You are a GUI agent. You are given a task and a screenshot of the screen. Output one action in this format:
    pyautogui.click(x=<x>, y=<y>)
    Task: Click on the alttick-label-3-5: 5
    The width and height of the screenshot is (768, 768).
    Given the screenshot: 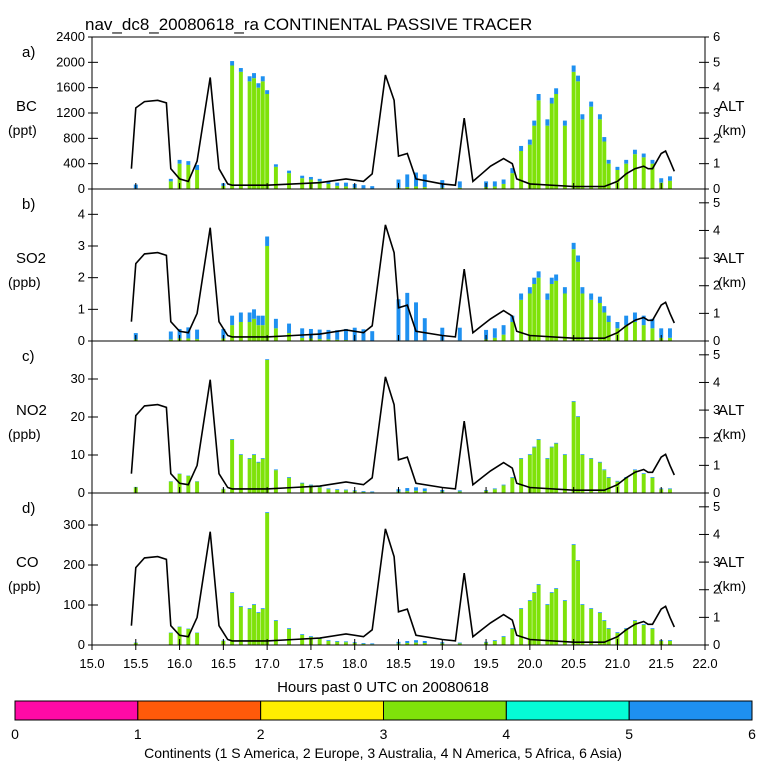 What is the action you would take?
    pyautogui.click(x=716, y=506)
    